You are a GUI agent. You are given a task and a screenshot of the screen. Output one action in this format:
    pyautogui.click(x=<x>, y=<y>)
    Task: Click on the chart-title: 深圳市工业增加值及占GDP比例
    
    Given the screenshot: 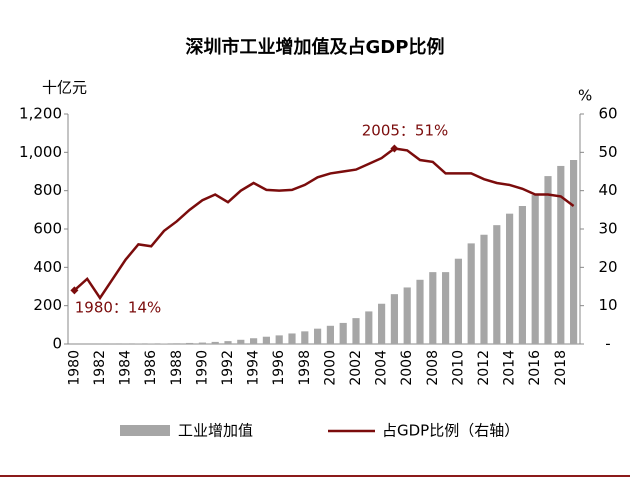 What is the action you would take?
    pyautogui.click(x=315, y=47)
    